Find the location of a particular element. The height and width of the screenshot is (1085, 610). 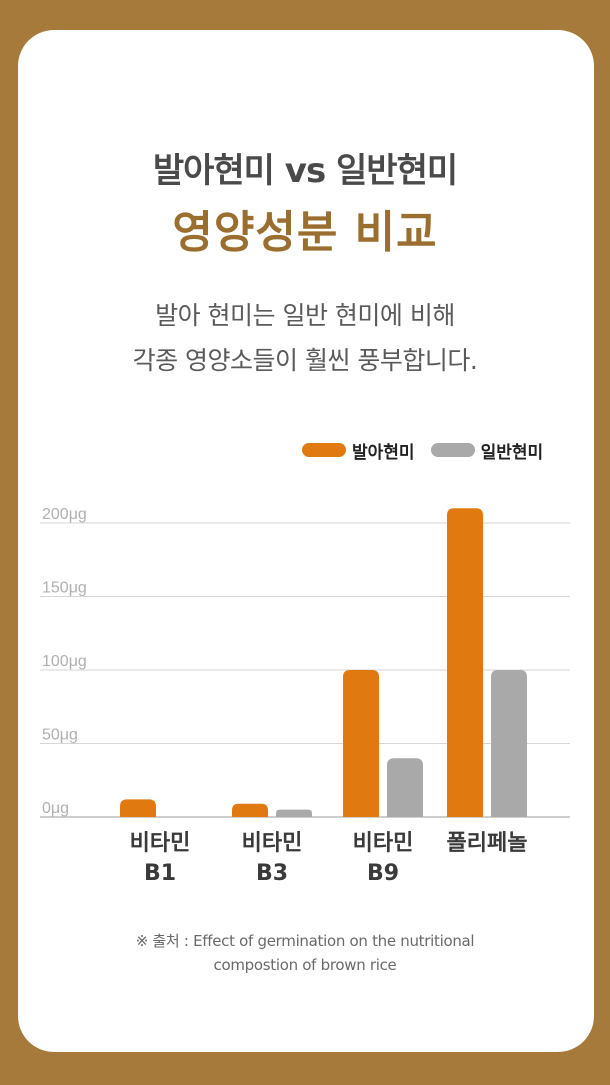

y-tick-label: 100μg is located at coordinates (64, 661).